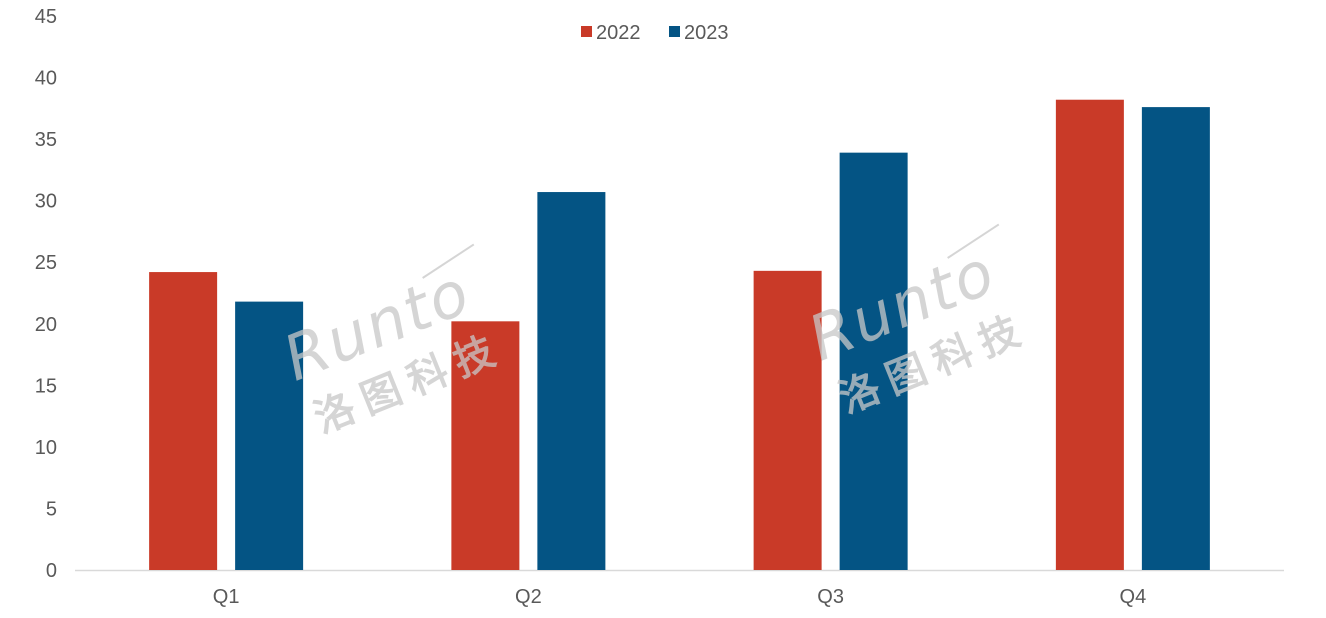  I want to click on legend: 2022 2023, so click(655, 33).